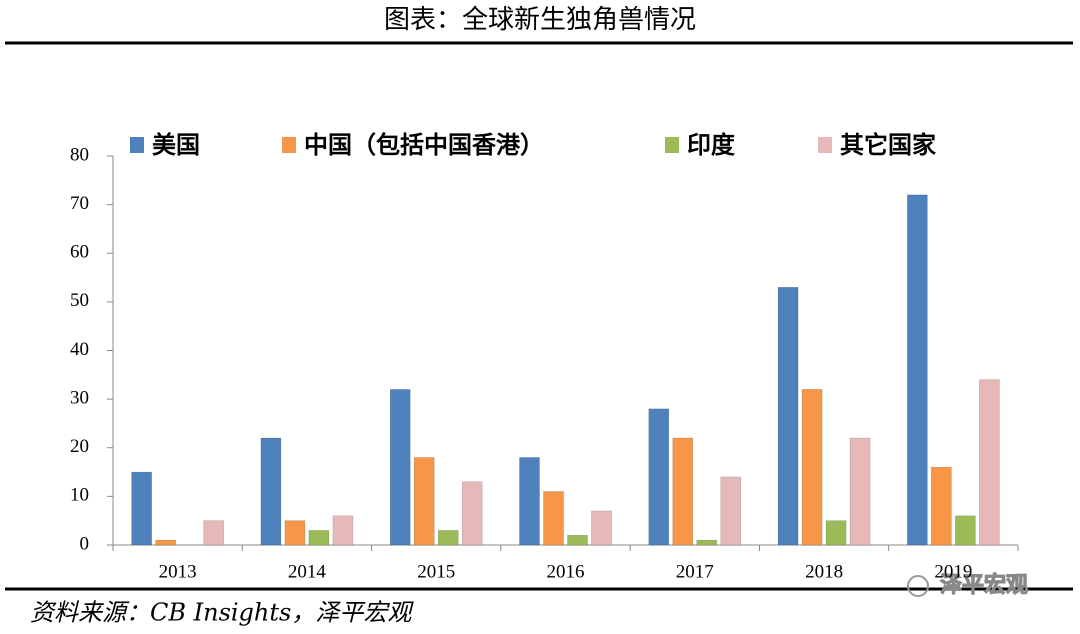 This screenshot has width=1080, height=634. Describe the element at coordinates (178, 571) in the screenshot. I see `x-tick-label: 2013` at that location.